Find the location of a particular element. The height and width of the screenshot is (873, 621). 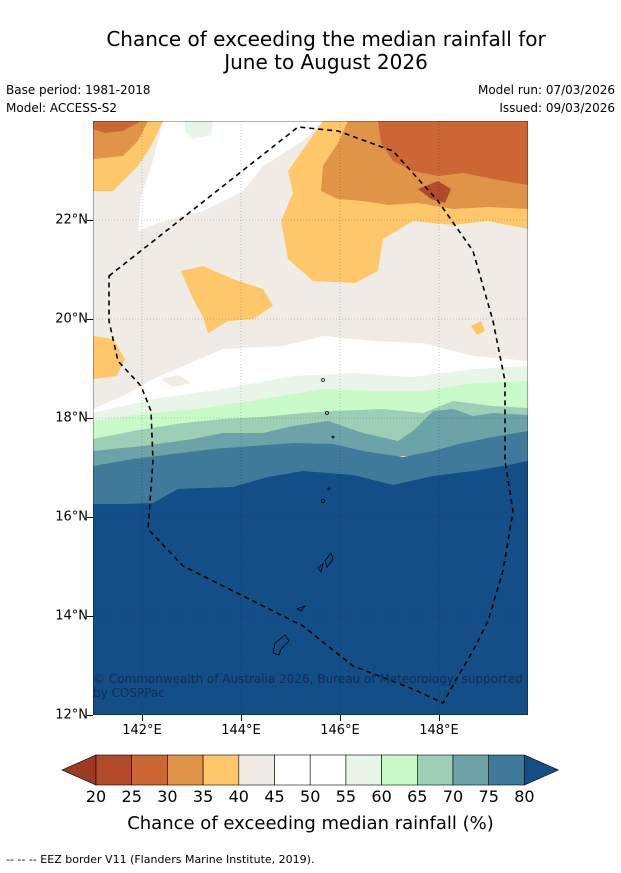

island-agrihan is located at coordinates (323, 380).